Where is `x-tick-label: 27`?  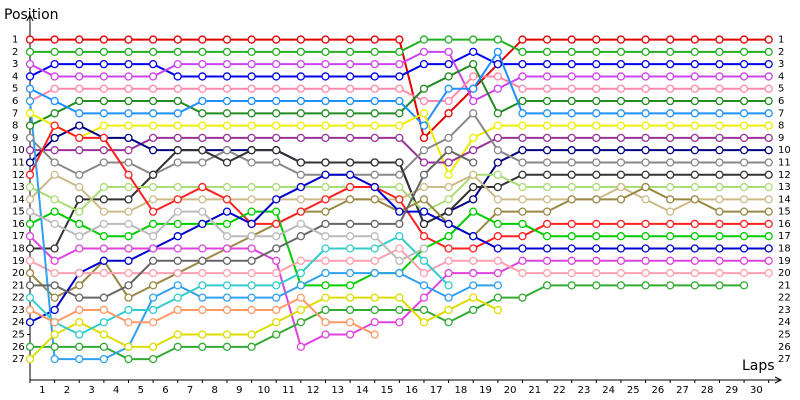
x-tick-label: 27 is located at coordinates (682, 390).